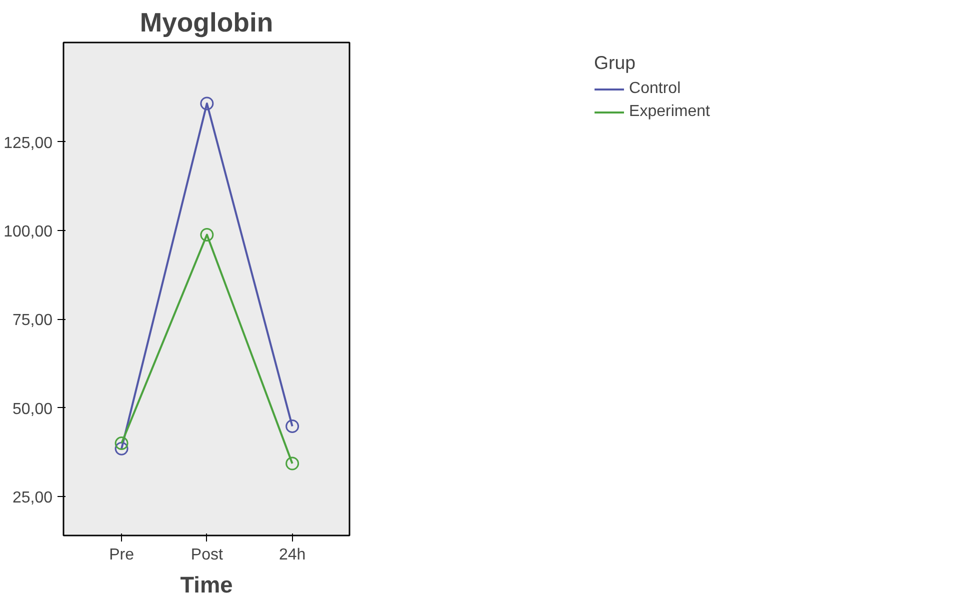  Describe the element at coordinates (669, 112) in the screenshot. I see `legend-label: Experiment` at that location.